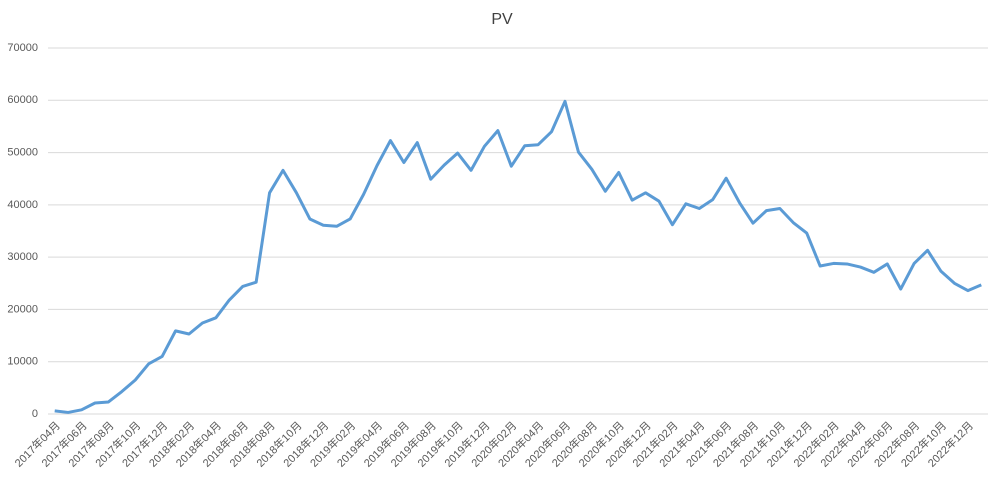  I want to click on y-tick-label: 10000, so click(22, 362).